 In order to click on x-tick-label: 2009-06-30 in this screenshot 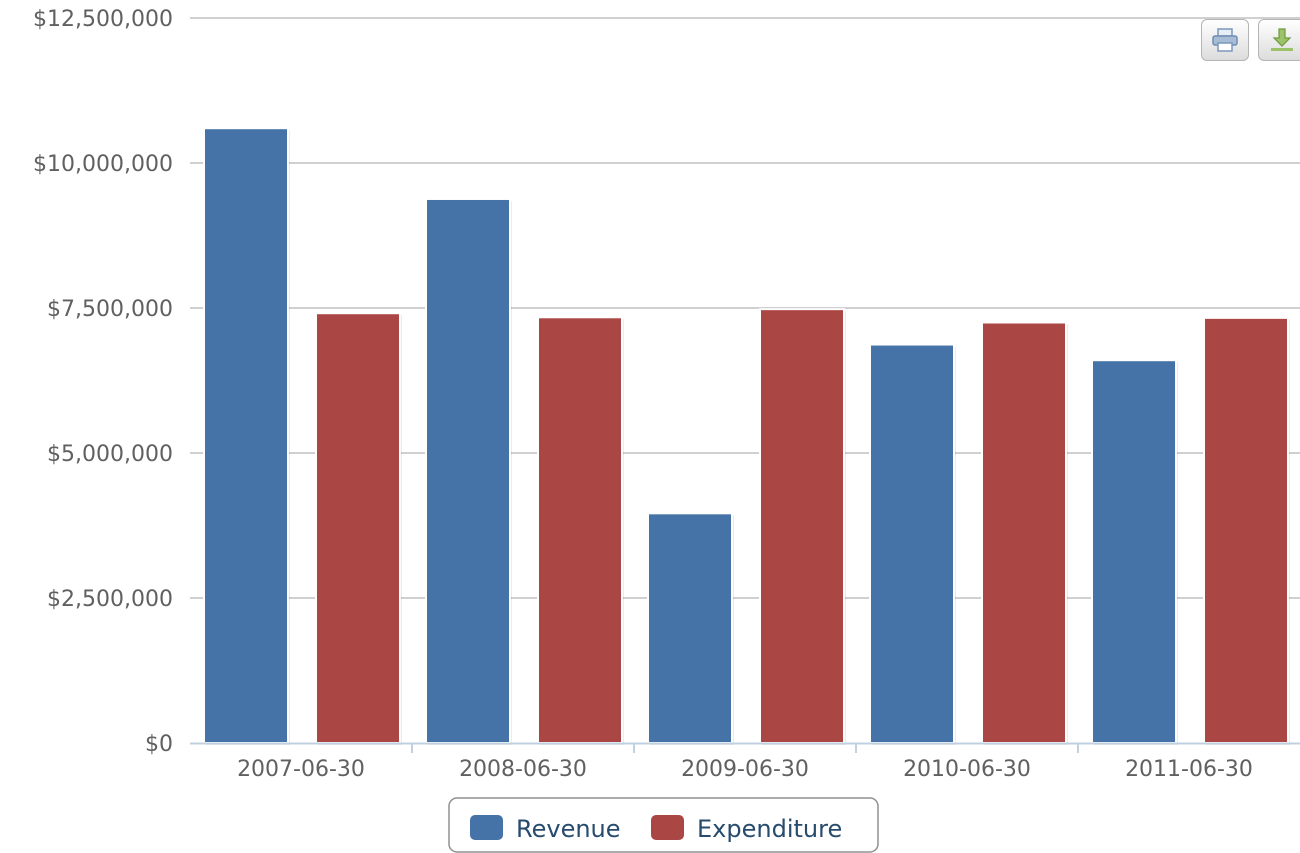, I will do `click(745, 769)`.